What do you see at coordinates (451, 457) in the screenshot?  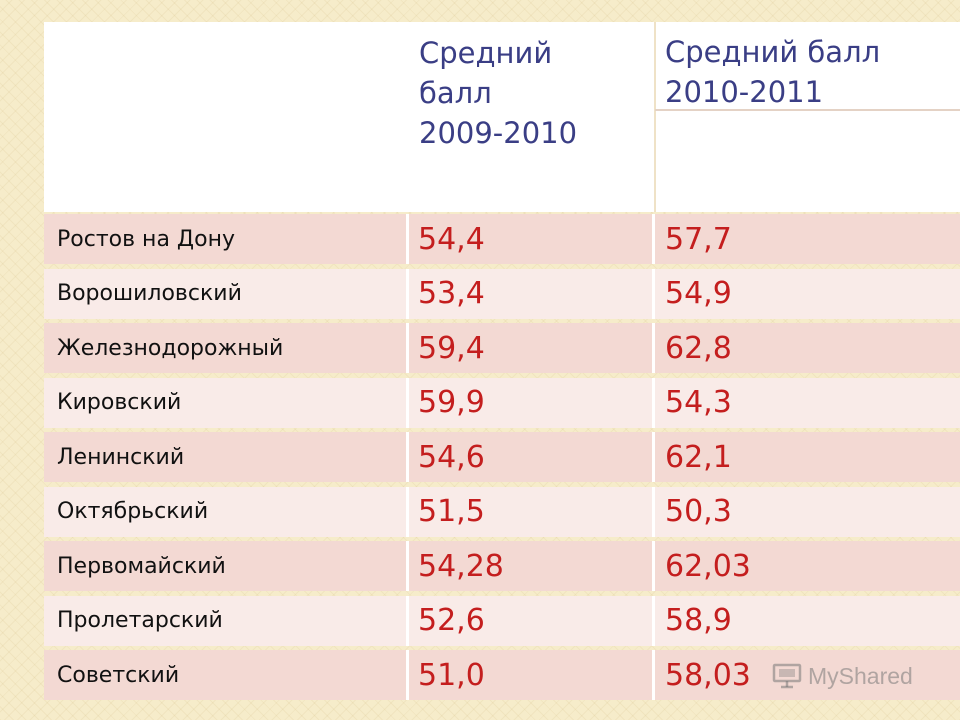 I see `score-2009-2010: 54,6` at bounding box center [451, 457].